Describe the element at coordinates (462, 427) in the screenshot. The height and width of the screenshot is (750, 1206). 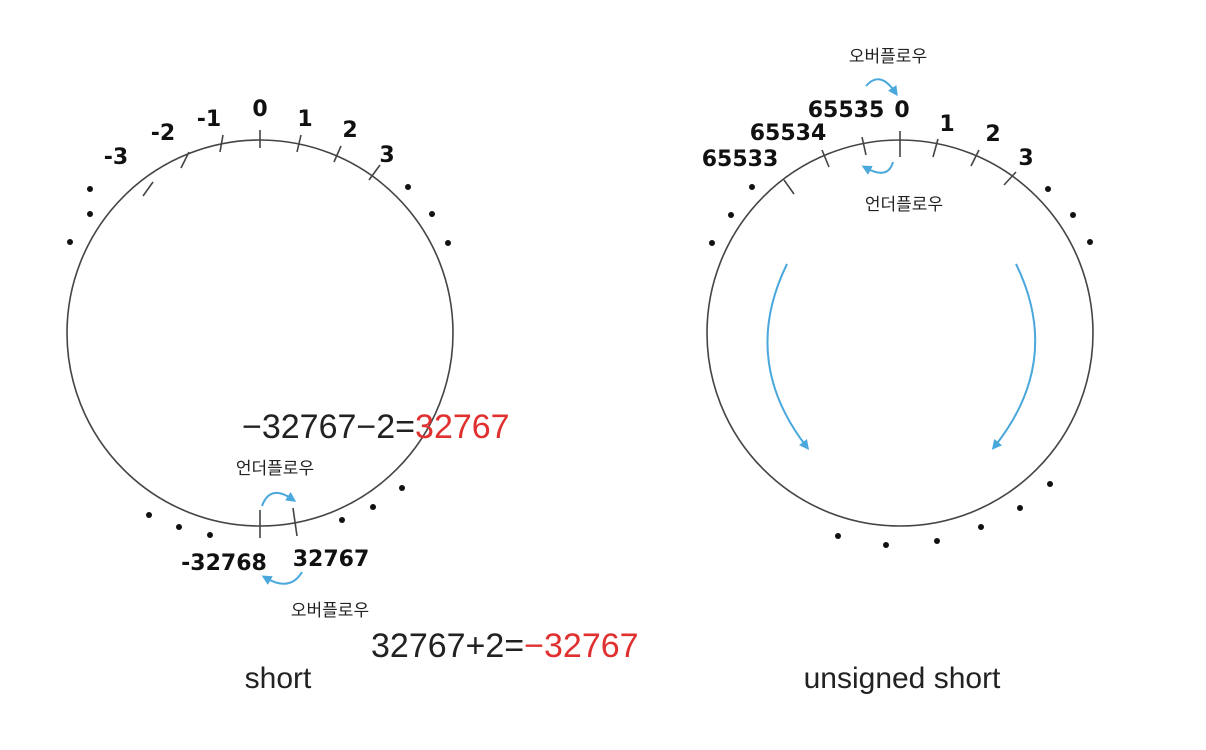
I see `short-underflow-result: 32767` at that location.